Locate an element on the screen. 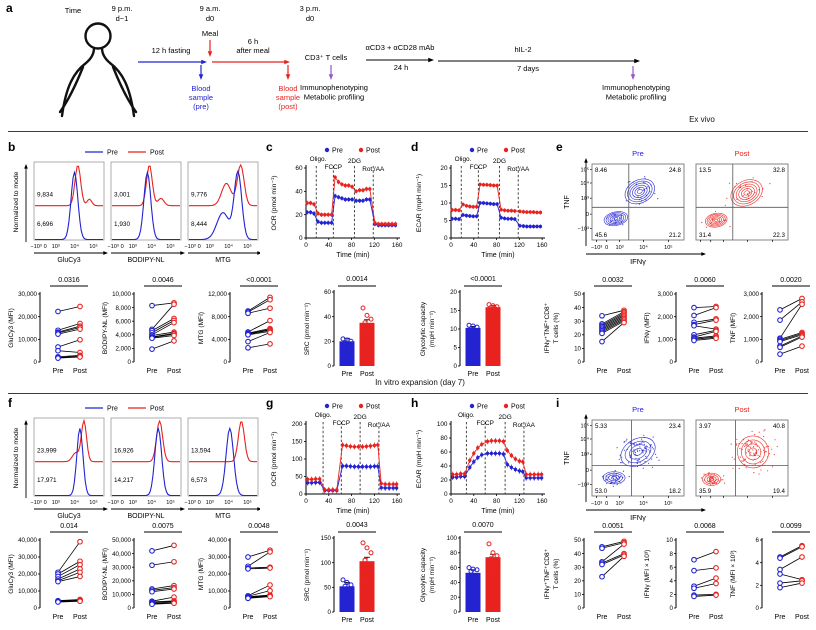 This screenshot has height=630, width=816. svg-text: (pre) is located at coordinates (201, 106).